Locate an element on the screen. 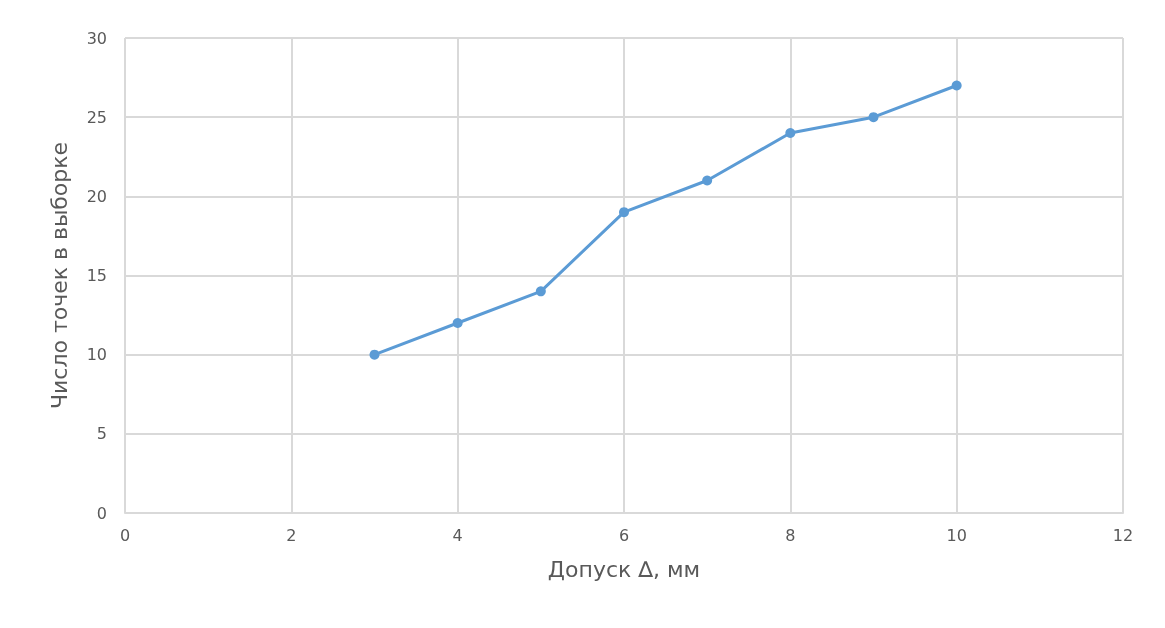 The width and height of the screenshot is (1165, 628). x-tick-label: 6 is located at coordinates (624, 535).